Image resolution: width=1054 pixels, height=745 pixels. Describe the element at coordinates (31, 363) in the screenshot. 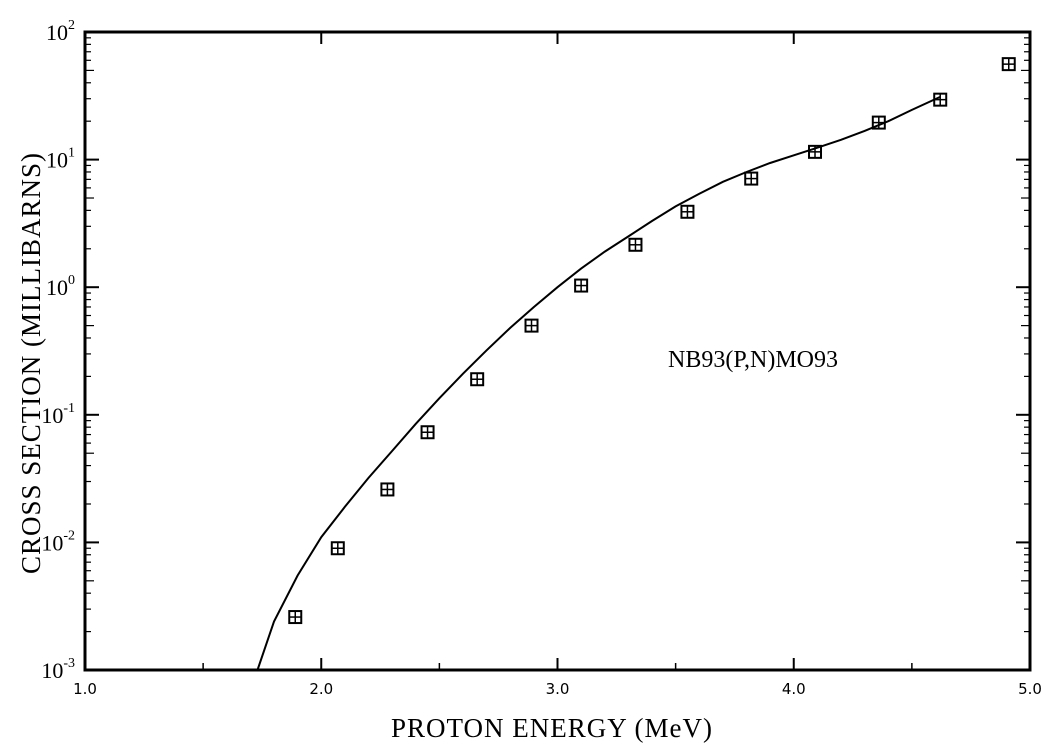

I see `y-axis-title: CROSS SECTION (MILLIBARNS)` at that location.